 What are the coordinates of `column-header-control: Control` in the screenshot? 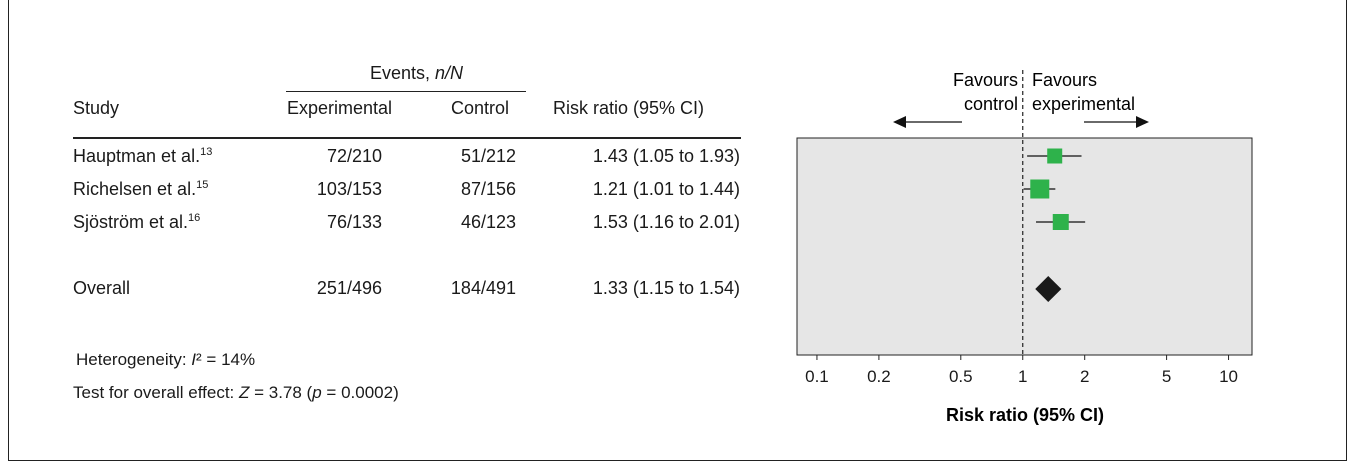 It's located at (480, 108).